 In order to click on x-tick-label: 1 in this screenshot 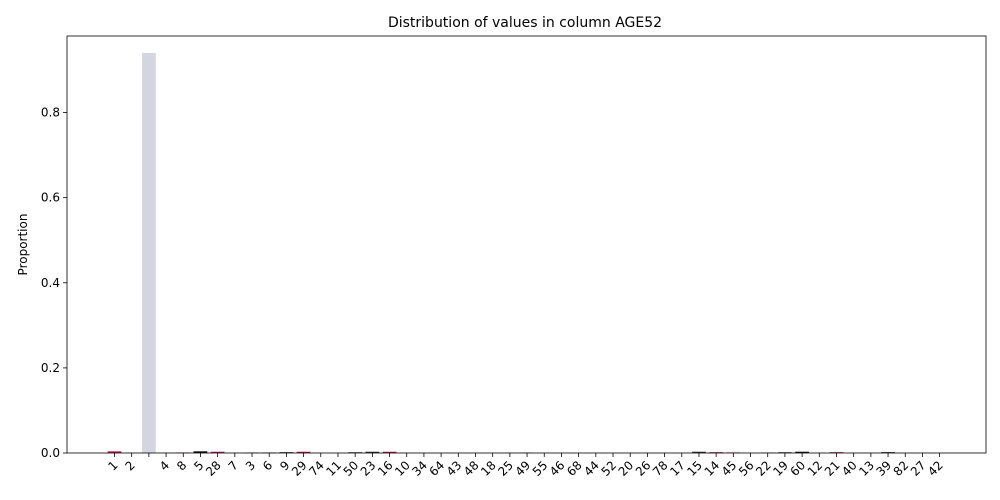, I will do `click(112, 465)`.